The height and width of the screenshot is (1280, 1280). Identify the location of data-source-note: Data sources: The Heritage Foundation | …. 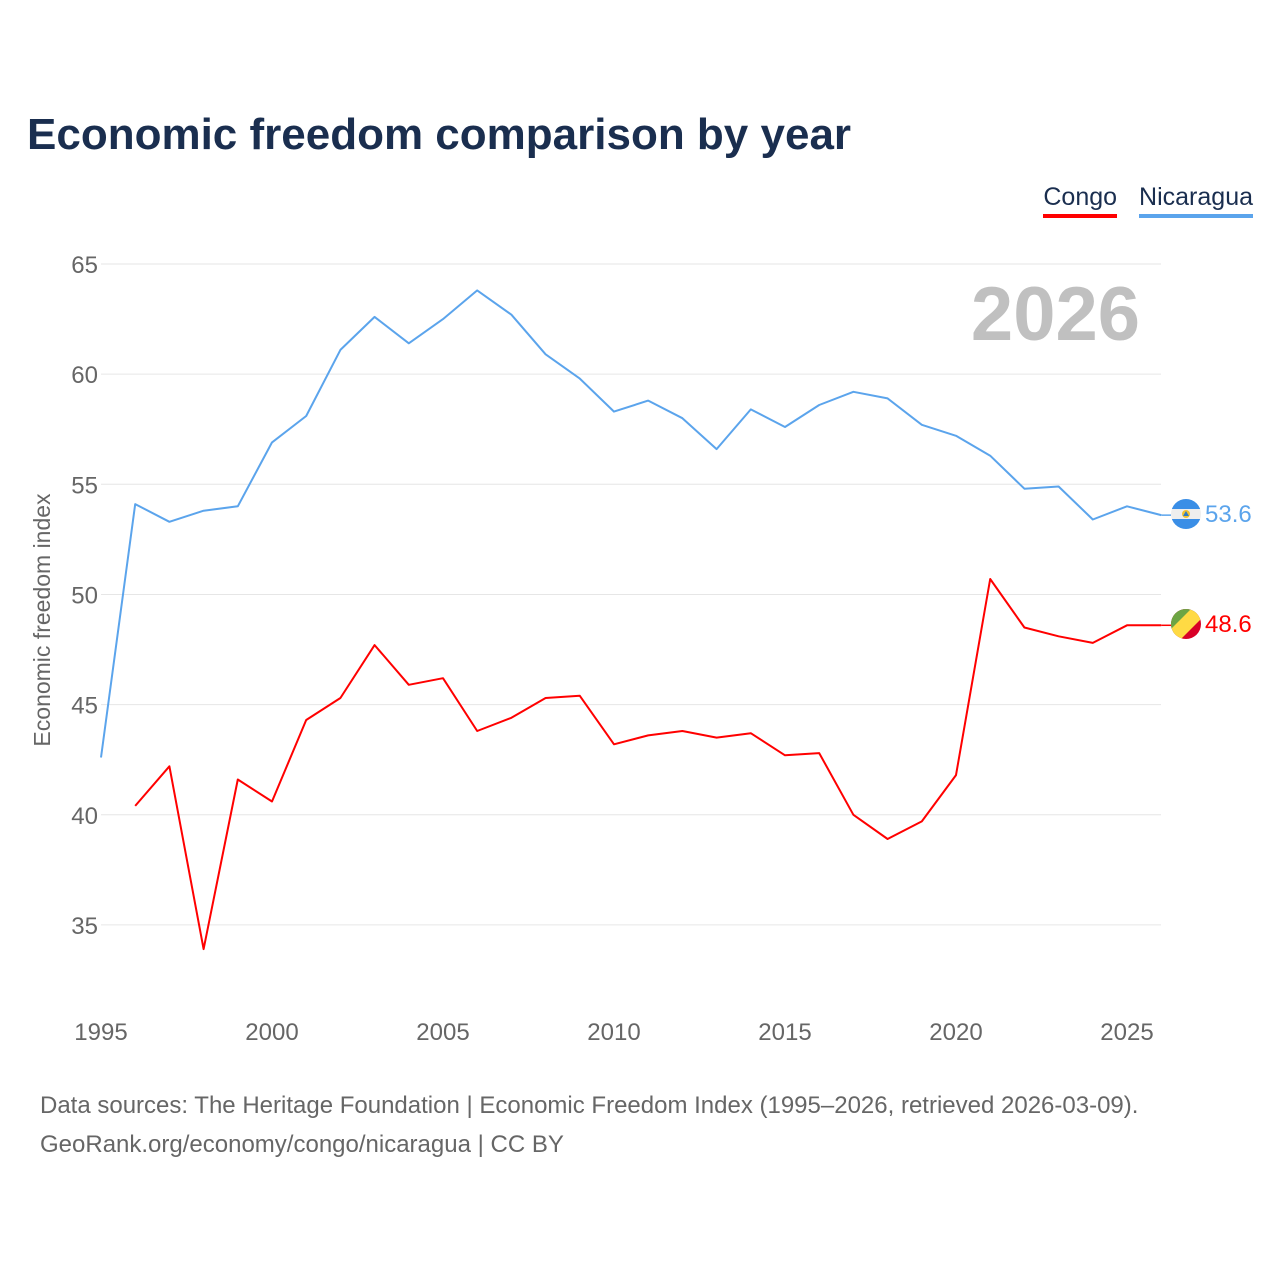
(589, 1105).